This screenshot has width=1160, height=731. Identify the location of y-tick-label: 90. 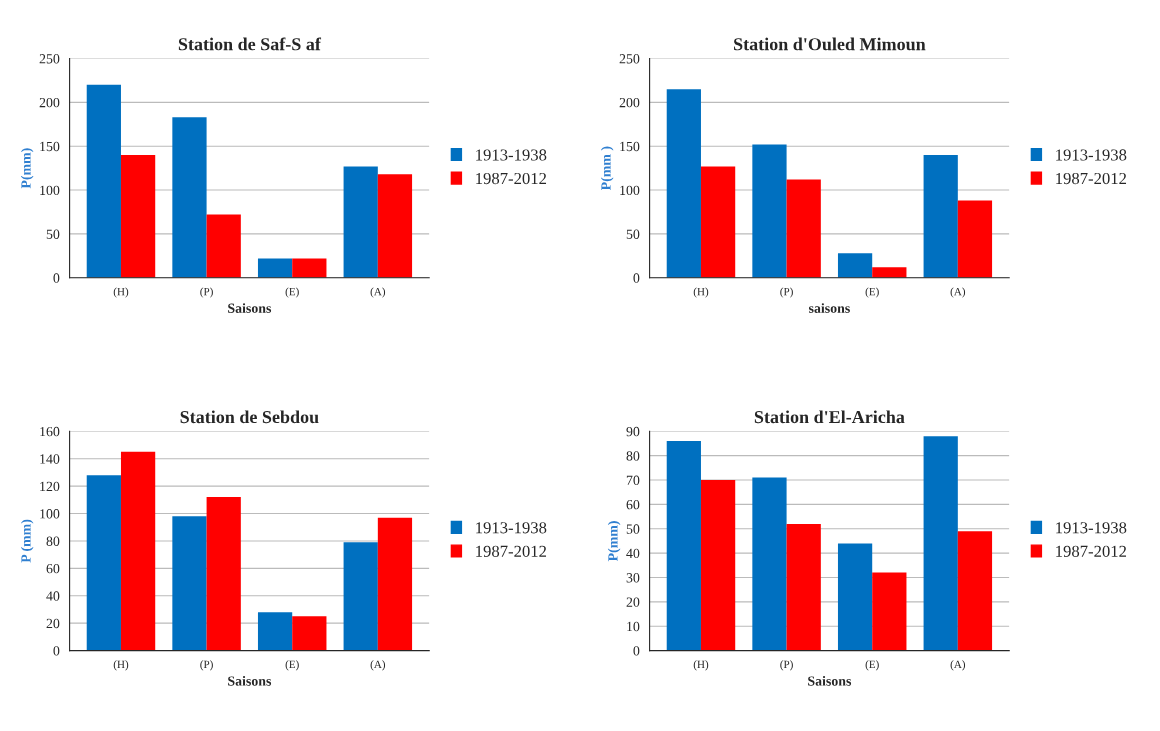
(633, 431).